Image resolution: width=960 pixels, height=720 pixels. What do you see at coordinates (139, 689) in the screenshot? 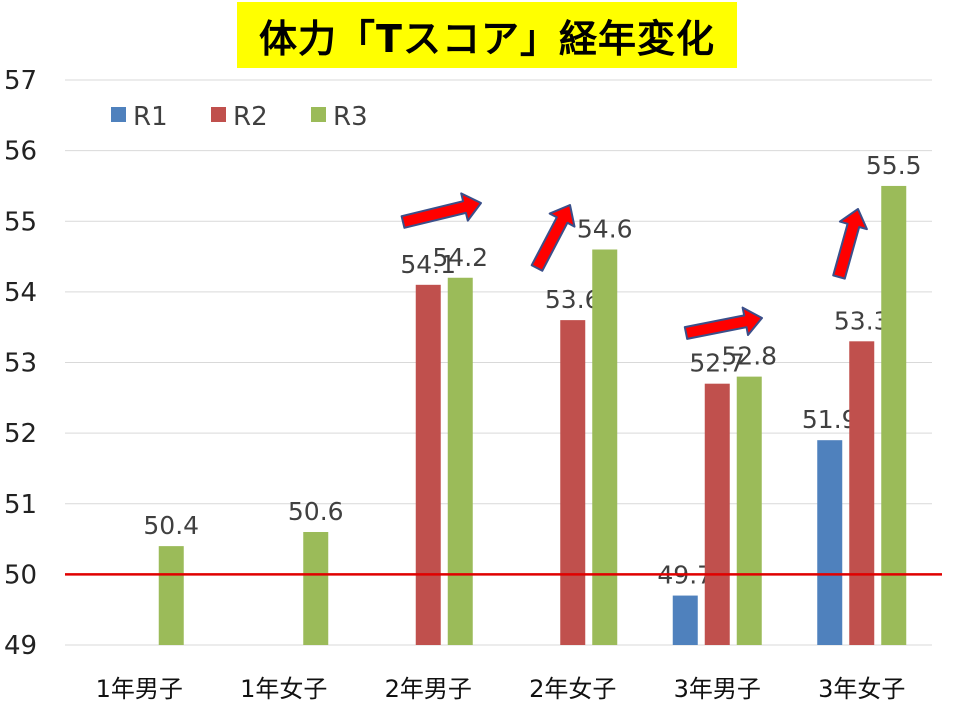
I see `x-tick-label: 1年男子` at bounding box center [139, 689].